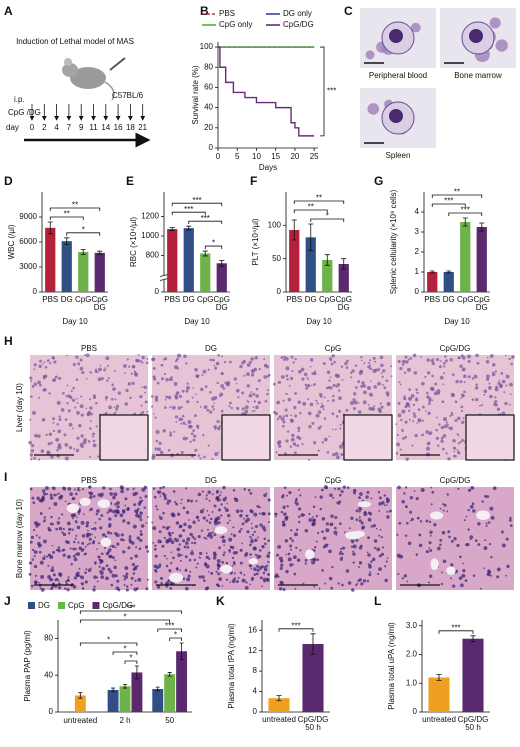 This screenshot has width=520, height=747. I want to click on y-axis-label: Plasma total uPA (ng/ml), so click(391, 666).